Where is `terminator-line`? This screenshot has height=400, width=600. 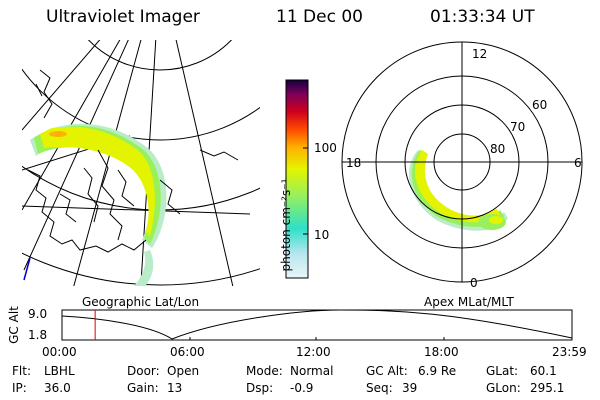
terminator-line is located at coordinates (27, 269).